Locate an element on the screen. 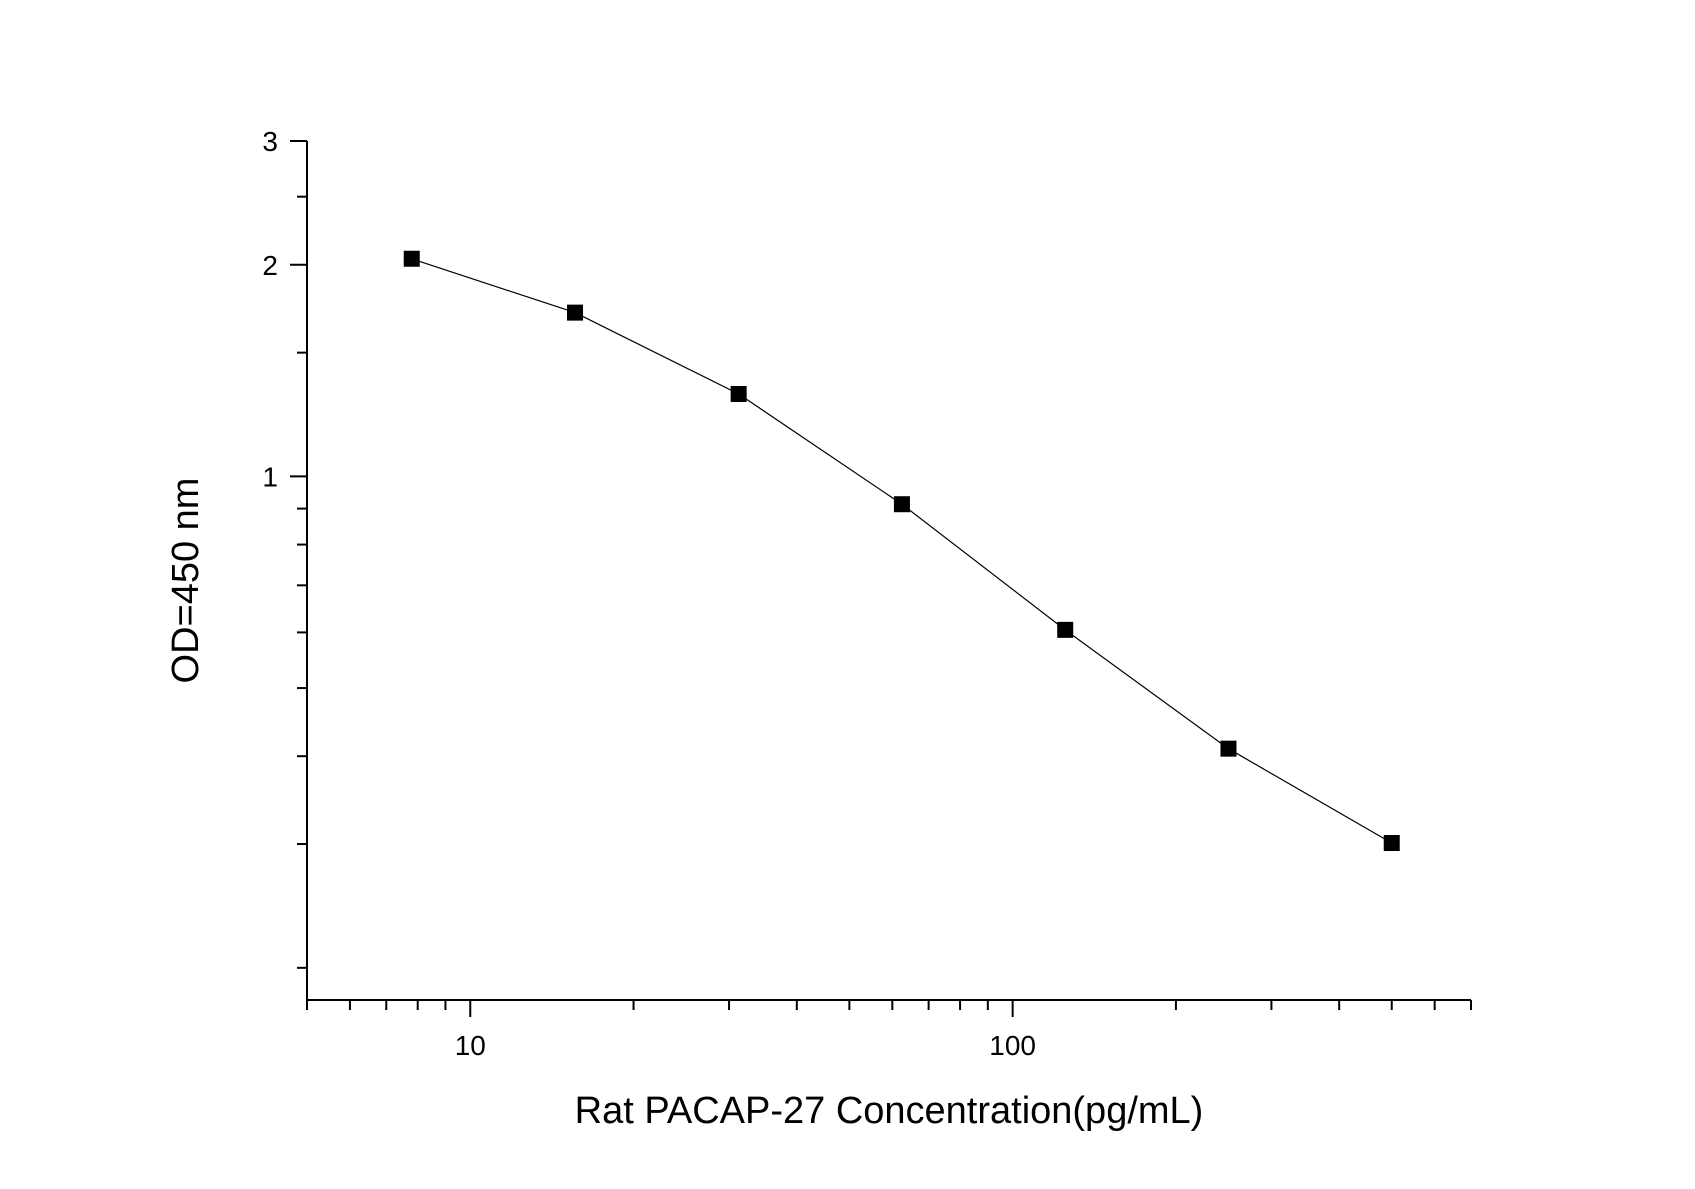 This screenshot has width=1695, height=1189. y-tick-label: 3 is located at coordinates (270, 141).